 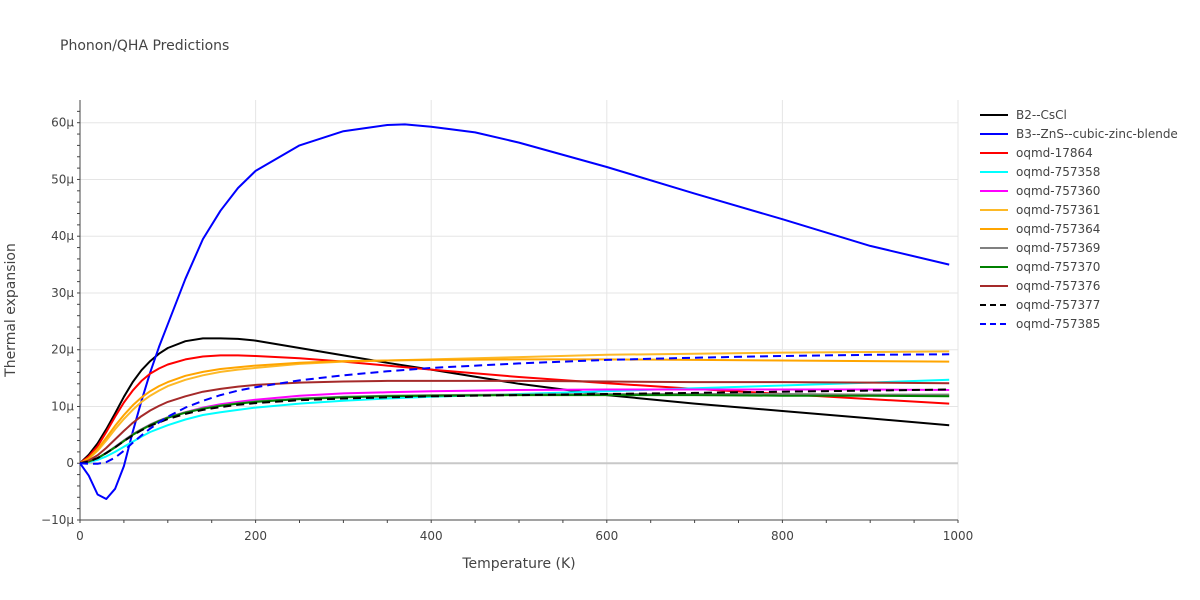 What do you see at coordinates (606, 536) in the screenshot?
I see `x-tick-label: 600` at bounding box center [606, 536].